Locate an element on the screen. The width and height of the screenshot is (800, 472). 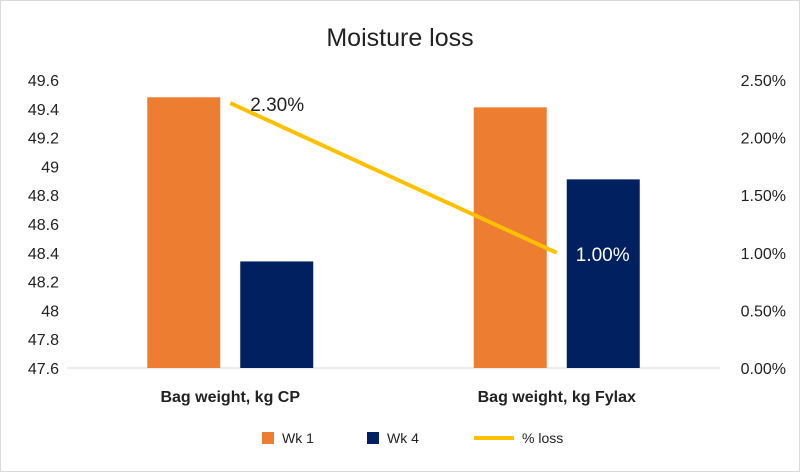
line-pct-loss is located at coordinates (393, 178).